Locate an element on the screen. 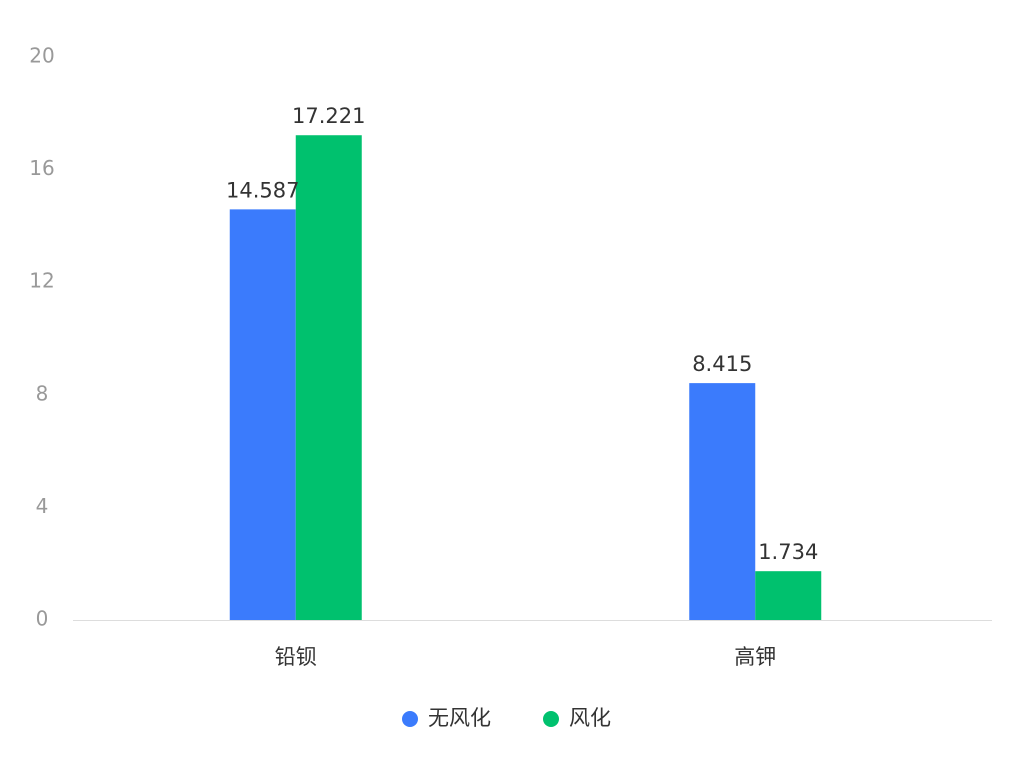  data-label: 17.221 is located at coordinates (328, 116).